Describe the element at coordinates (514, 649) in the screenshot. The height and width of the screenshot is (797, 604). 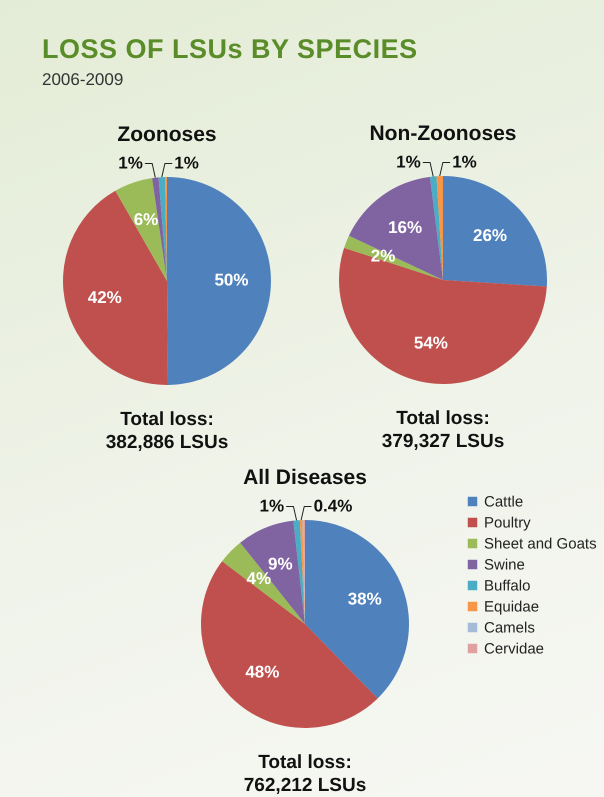
I see `legend-label: Cervidae` at that location.